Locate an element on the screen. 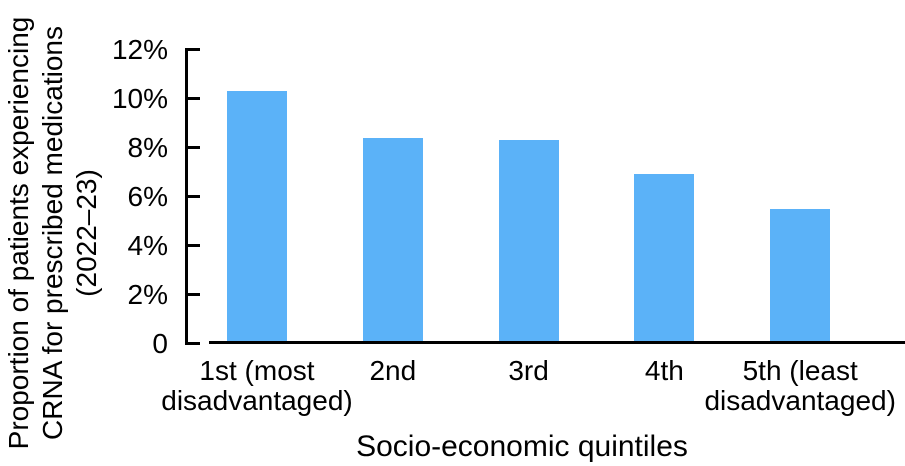 The image size is (905, 466). y-tick-label: 12% is located at coordinates (139, 49).